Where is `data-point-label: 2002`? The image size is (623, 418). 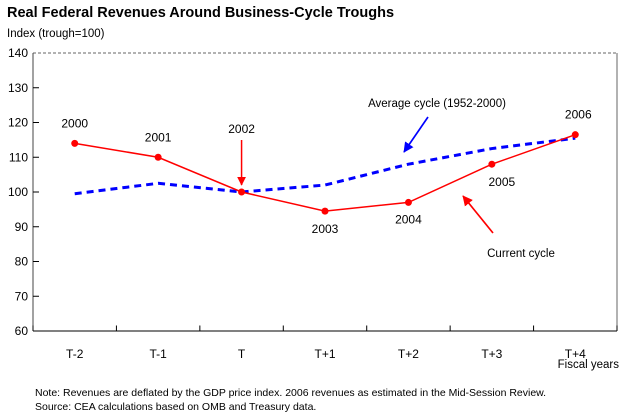 data-point-label: 2002 is located at coordinates (241, 129).